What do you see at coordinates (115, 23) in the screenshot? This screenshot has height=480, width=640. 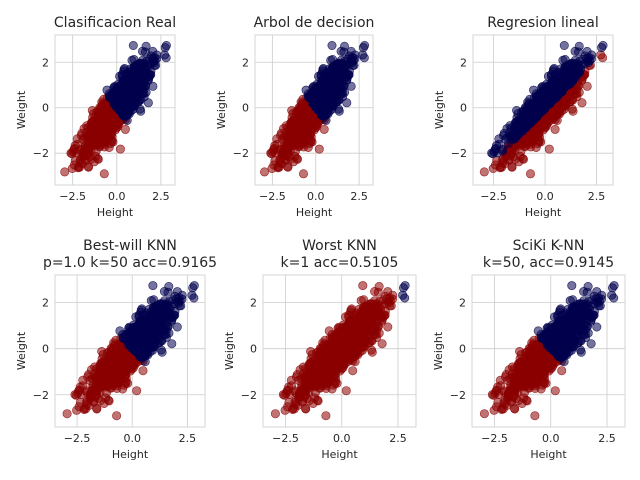 I see `subplot-title: Clasificacion Real` at bounding box center [115, 23].